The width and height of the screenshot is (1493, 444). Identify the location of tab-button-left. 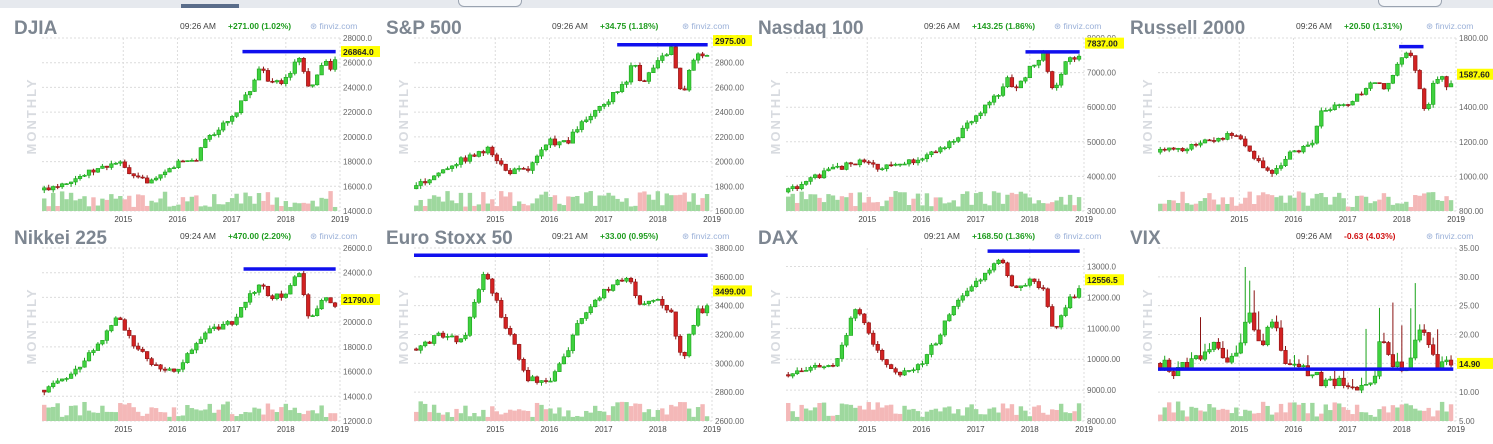
(490, 3).